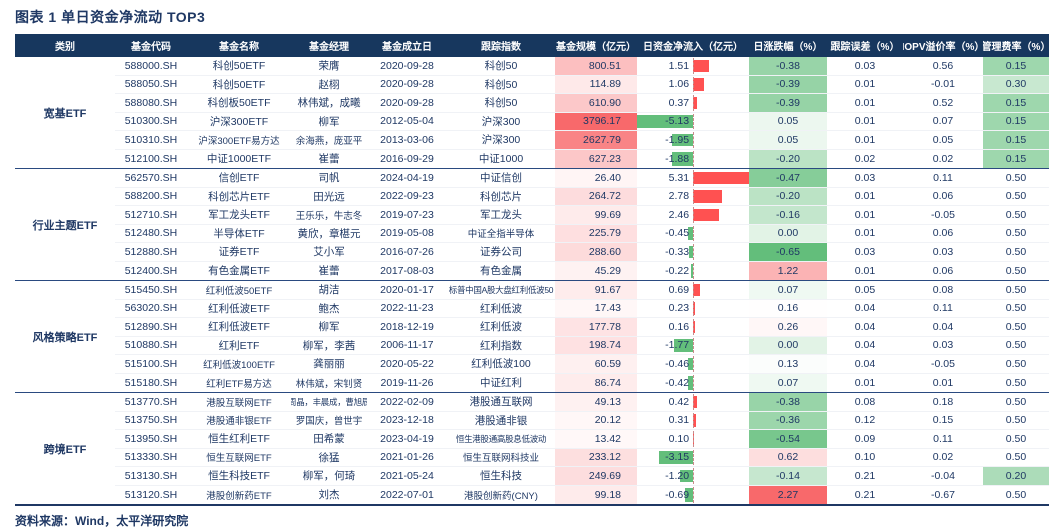  What do you see at coordinates (677, 233) in the screenshot?
I see `net-flow-value: -0.45` at bounding box center [677, 233].